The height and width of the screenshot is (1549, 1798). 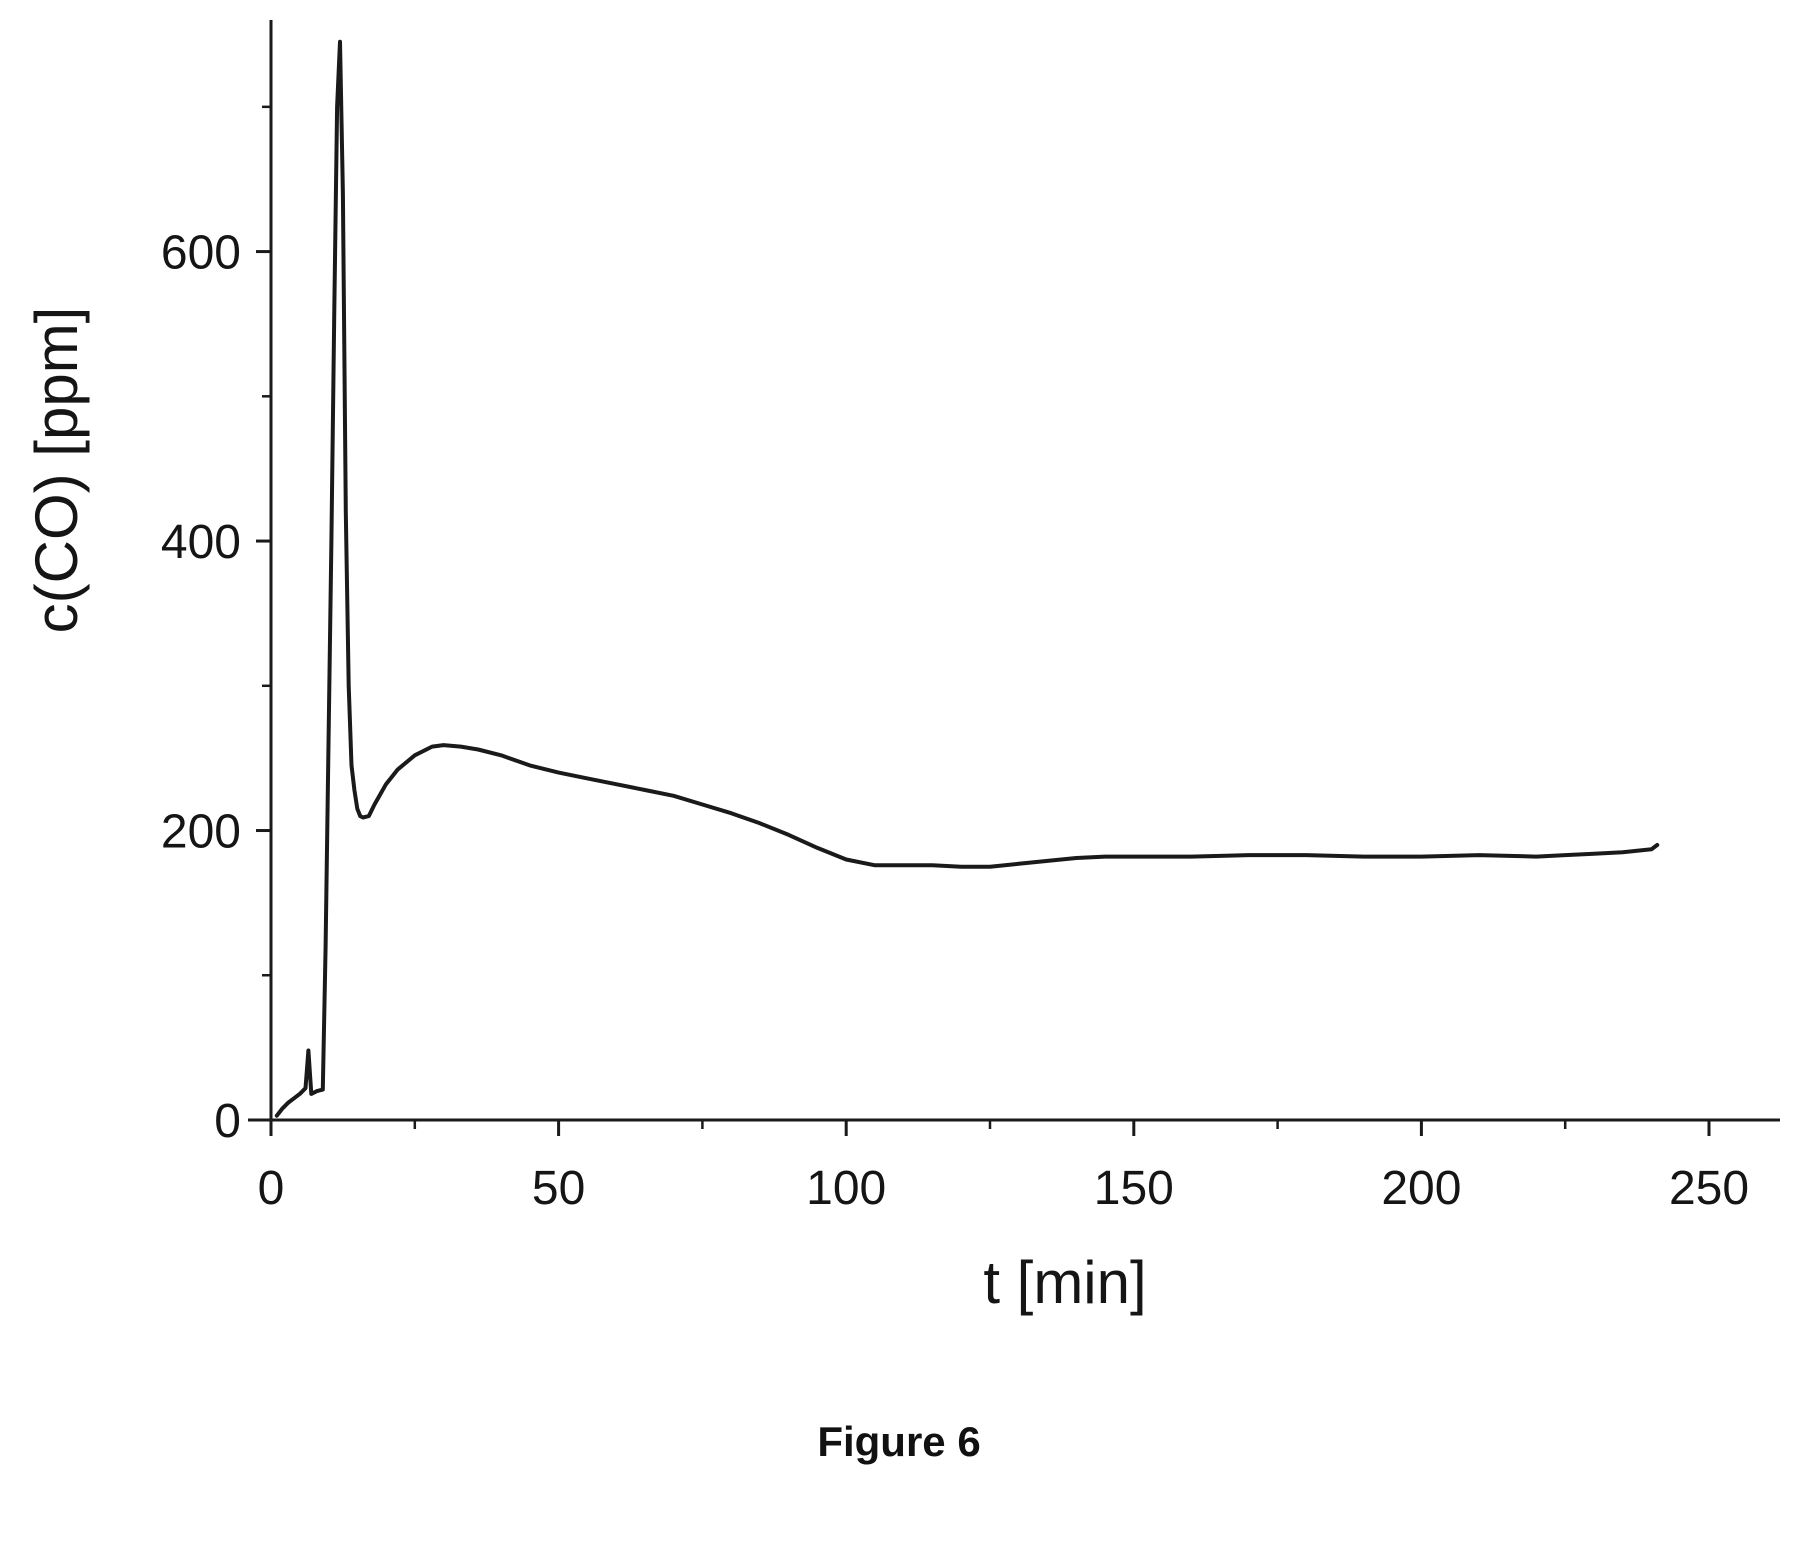 What do you see at coordinates (1421, 1188) in the screenshot?
I see `x-tick-label: 200` at bounding box center [1421, 1188].